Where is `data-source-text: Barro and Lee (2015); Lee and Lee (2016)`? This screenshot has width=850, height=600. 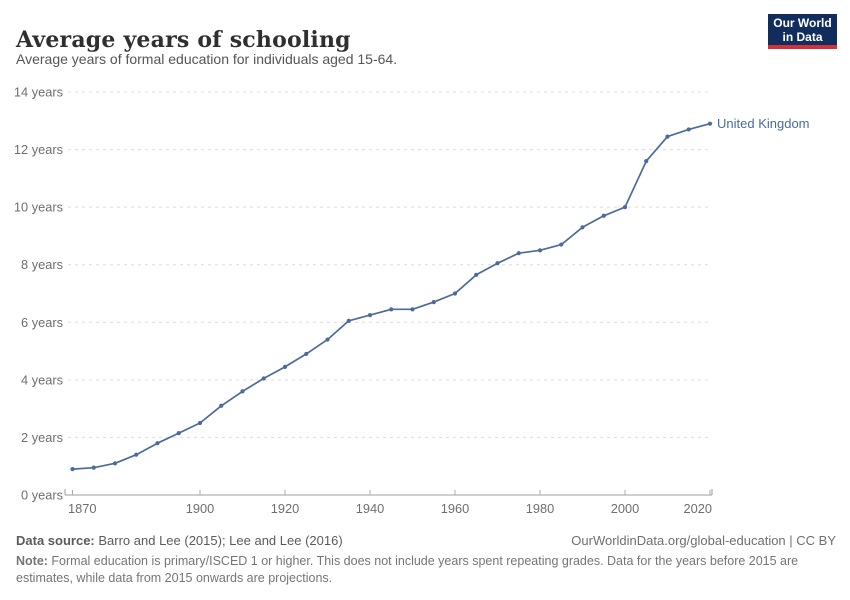 data-source-text: Barro and Lee (2015); Lee and Lee (2016) is located at coordinates (218, 540).